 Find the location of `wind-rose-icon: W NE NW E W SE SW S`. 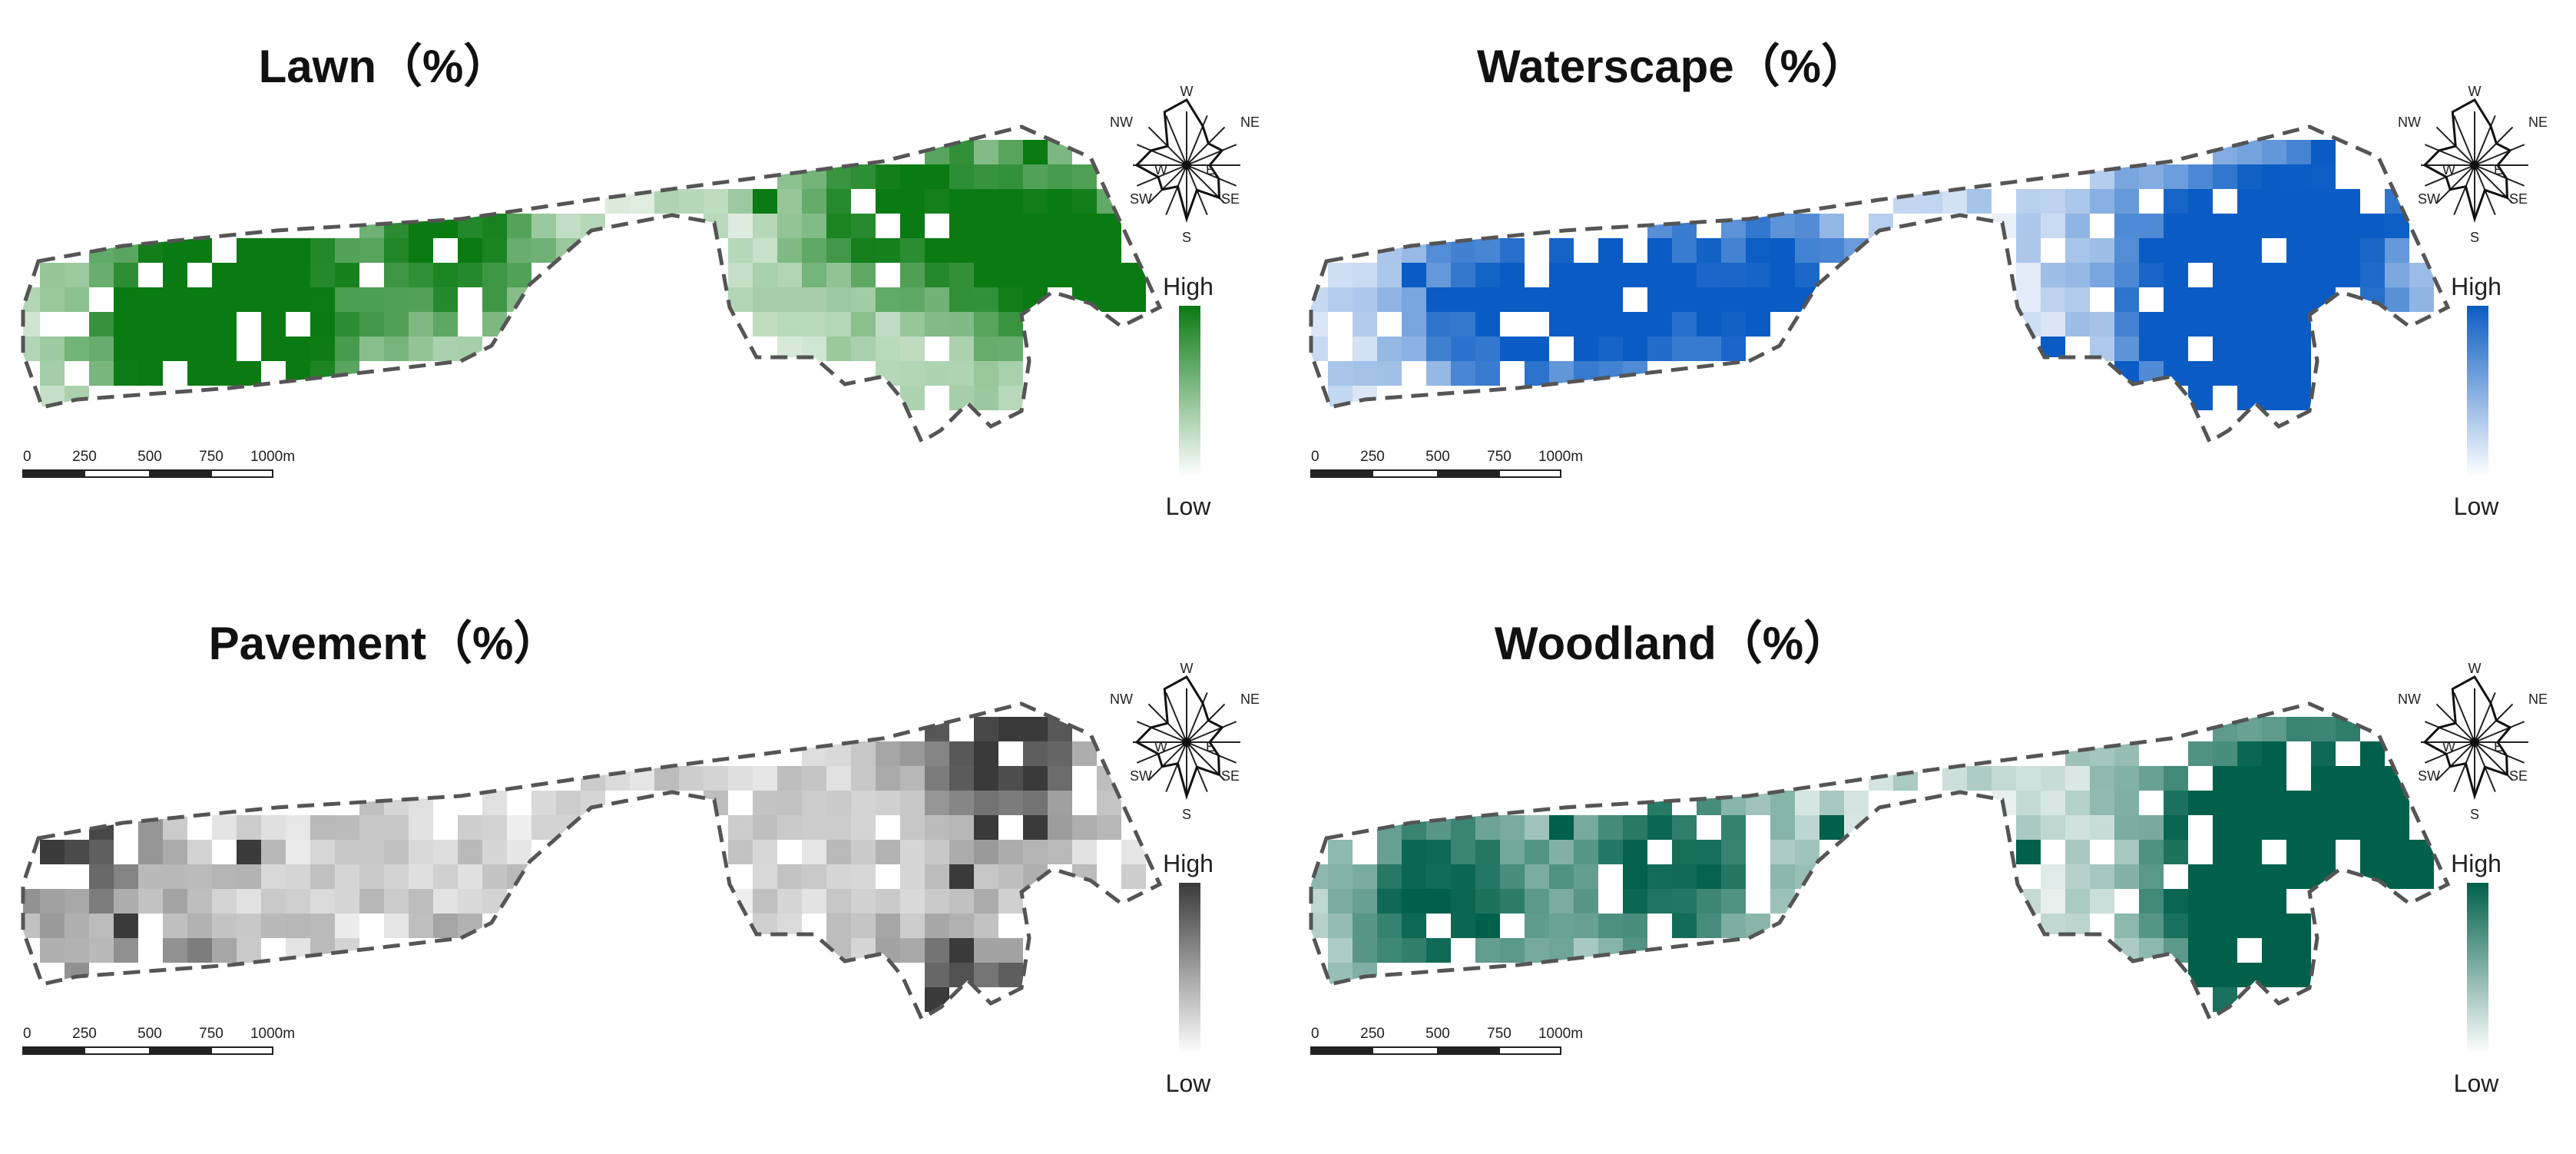

wind-rose-icon: W NE NW E W SE SW S is located at coordinates (2473, 164).